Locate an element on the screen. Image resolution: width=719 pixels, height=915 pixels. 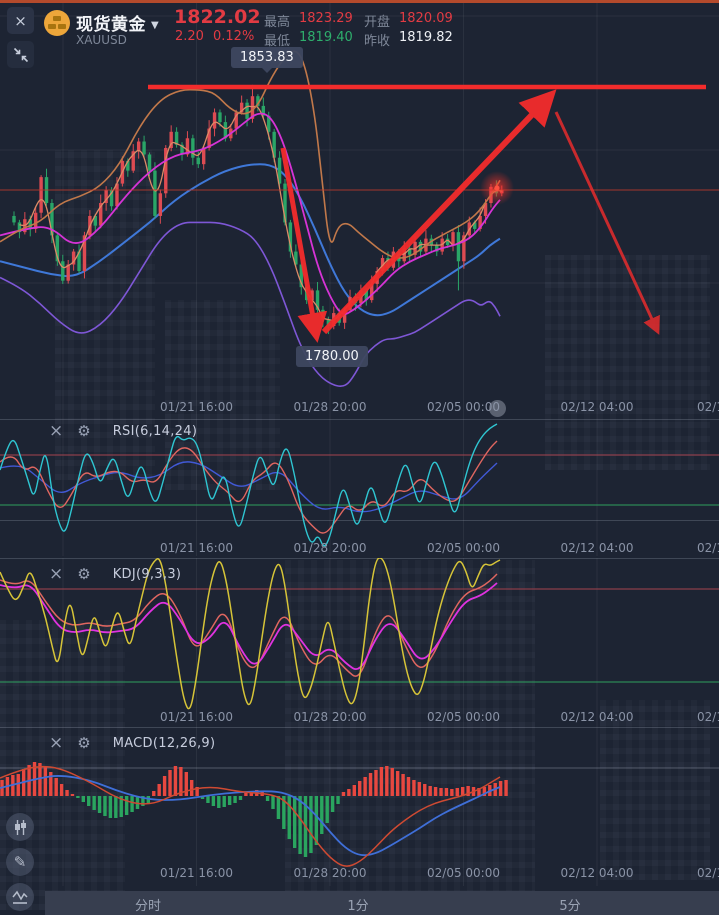
wave-indicator-icon is located at coordinates (20, 897).